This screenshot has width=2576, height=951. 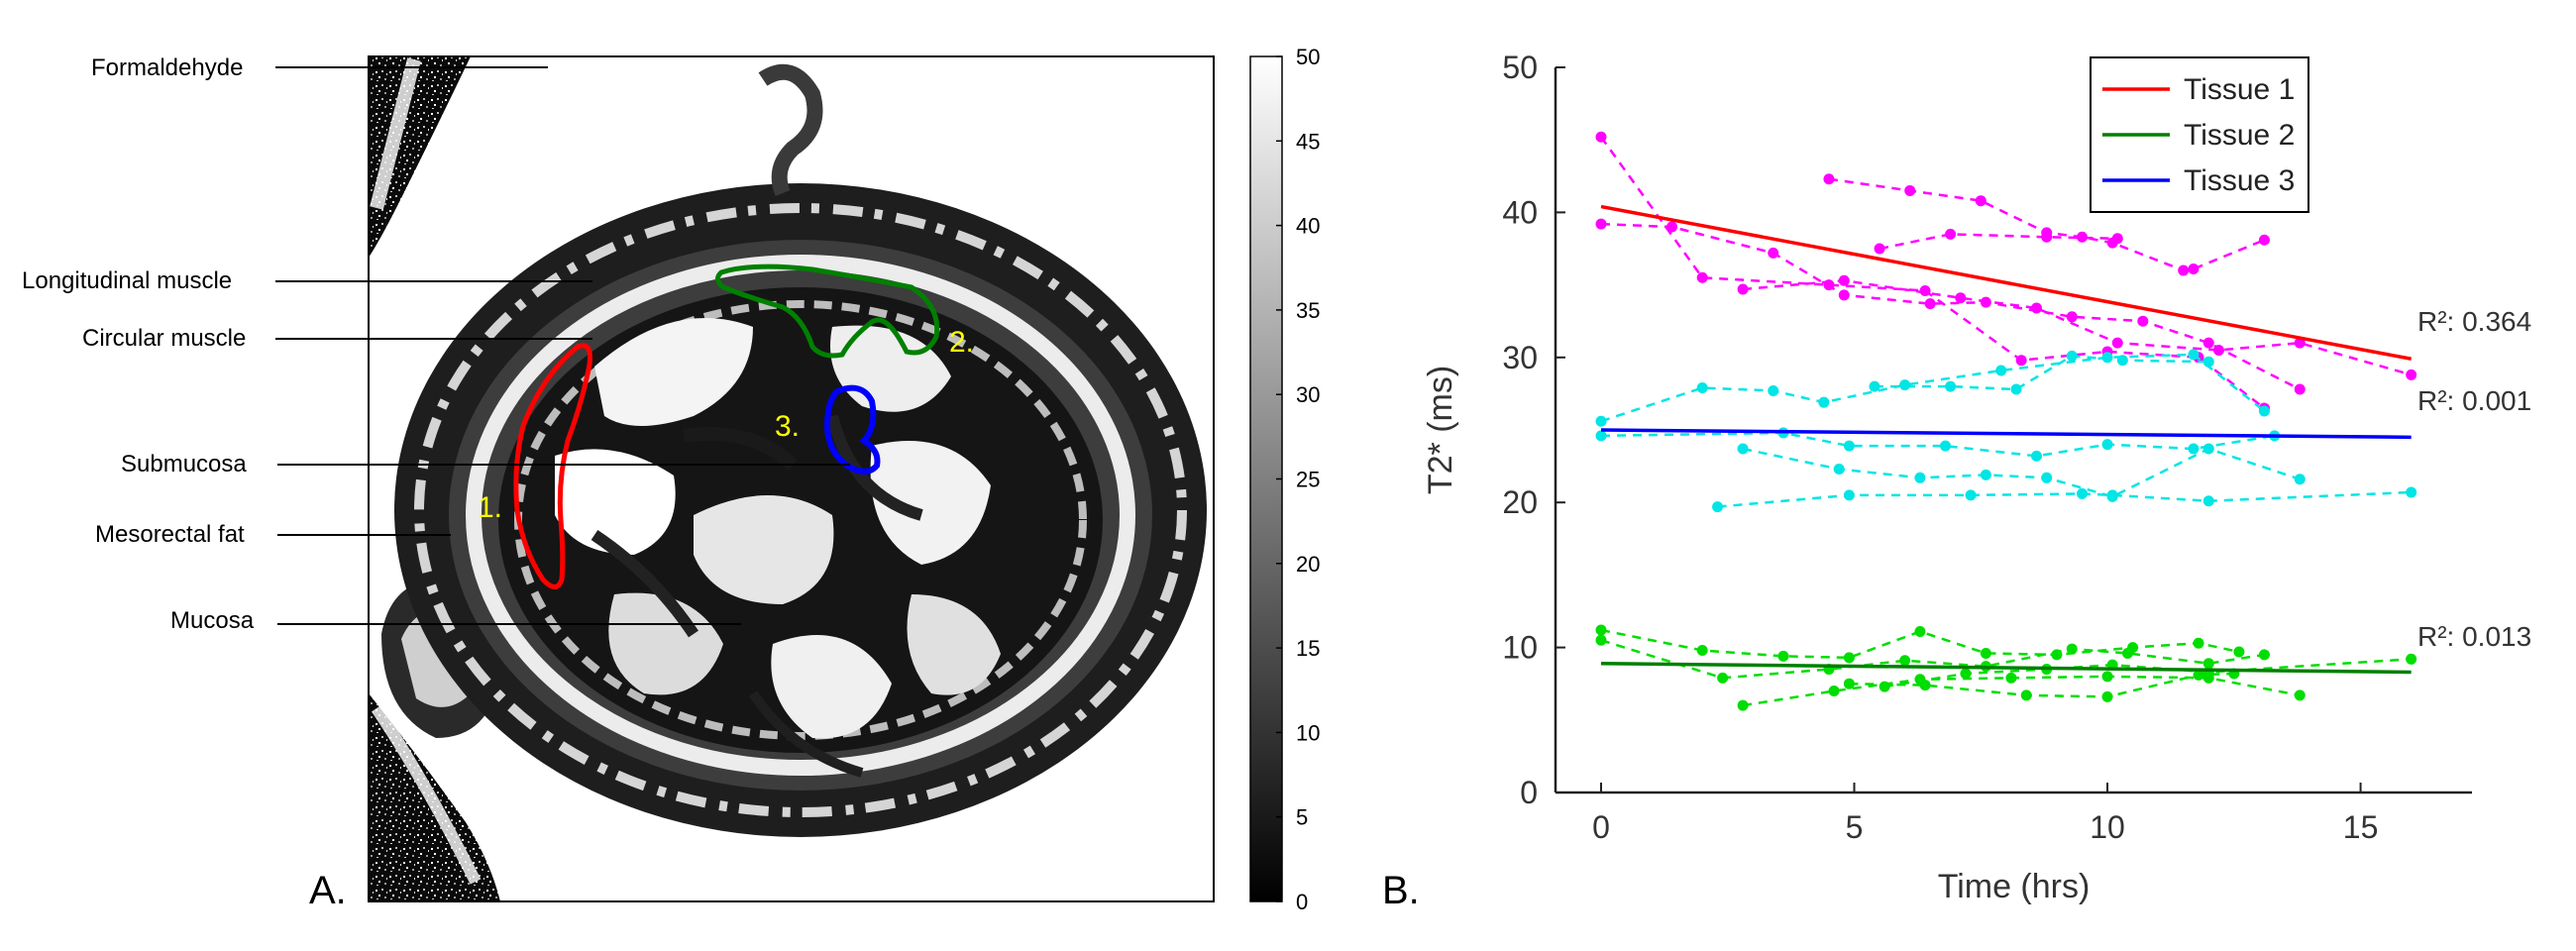 What do you see at coordinates (1401, 890) in the screenshot?
I see `panel-b-label: B.` at bounding box center [1401, 890].